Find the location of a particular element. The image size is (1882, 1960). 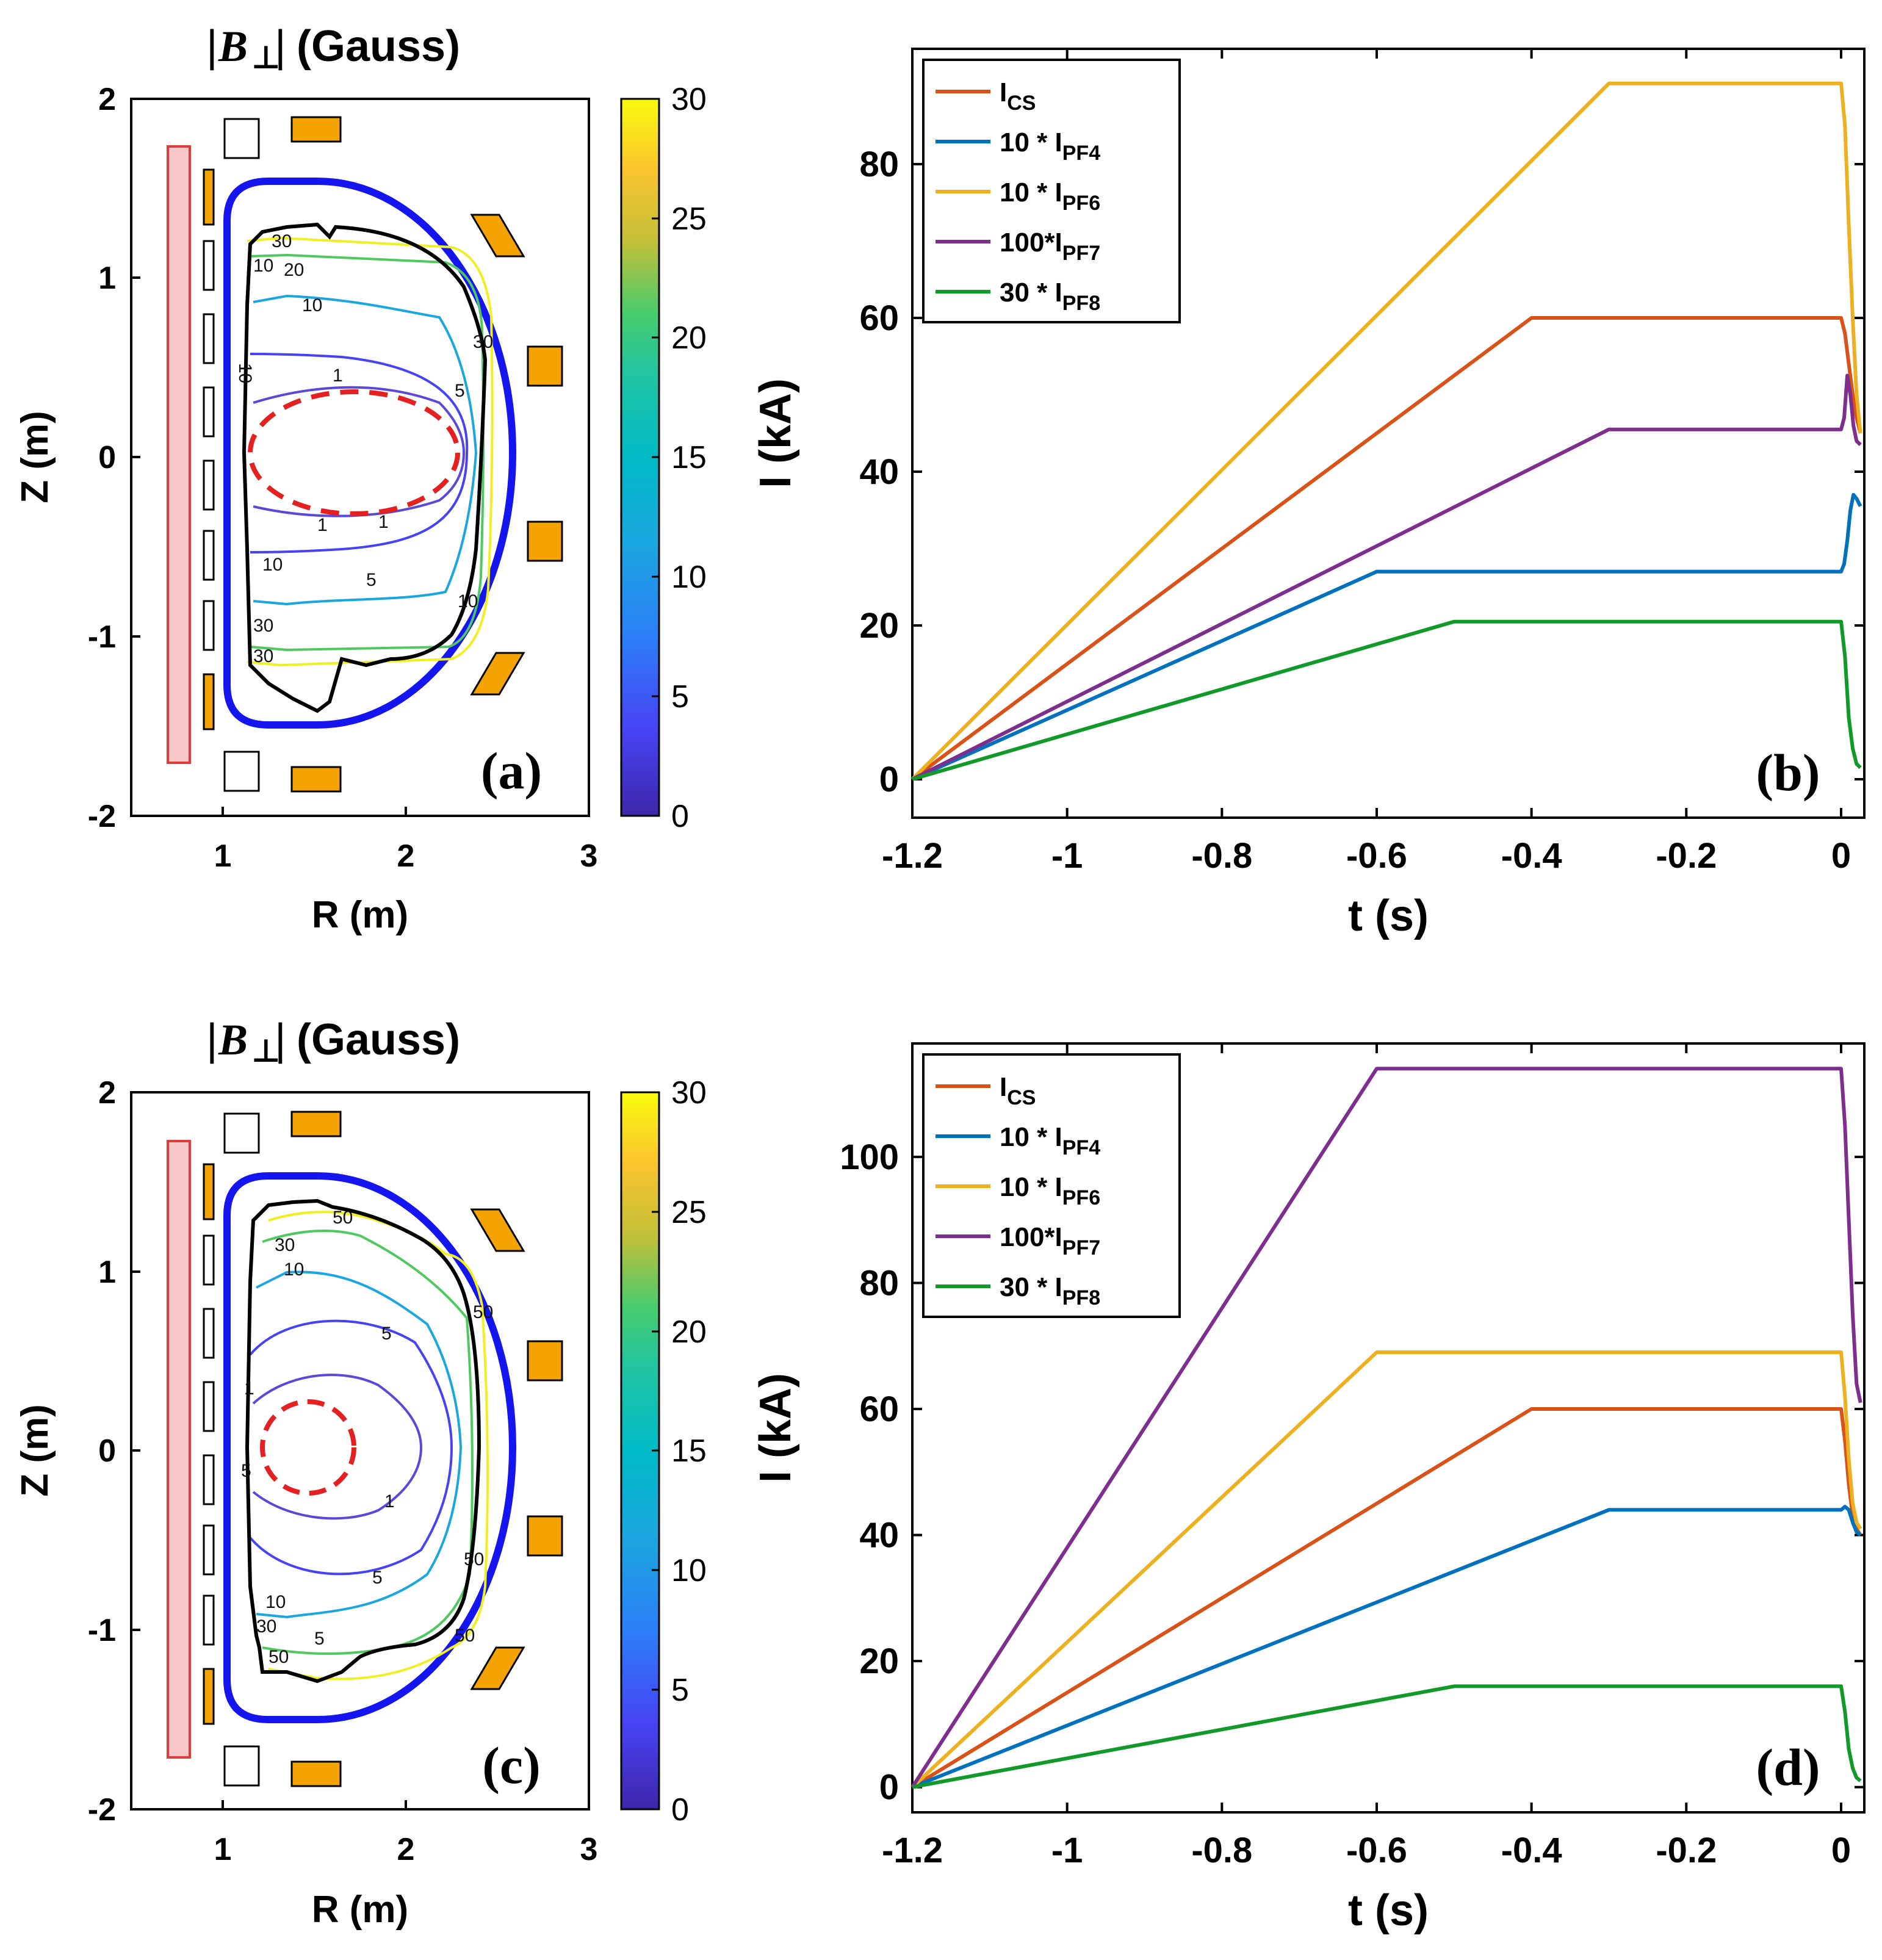

panel-a-xtick-label: 2 is located at coordinates (406, 856).